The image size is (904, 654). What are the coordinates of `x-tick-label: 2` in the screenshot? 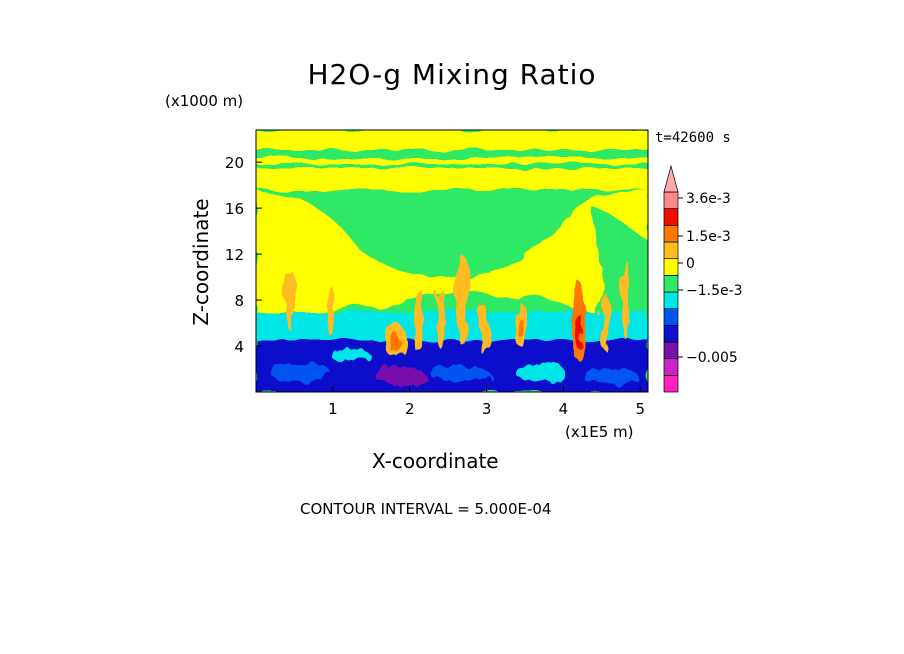 It's located at (410, 409).